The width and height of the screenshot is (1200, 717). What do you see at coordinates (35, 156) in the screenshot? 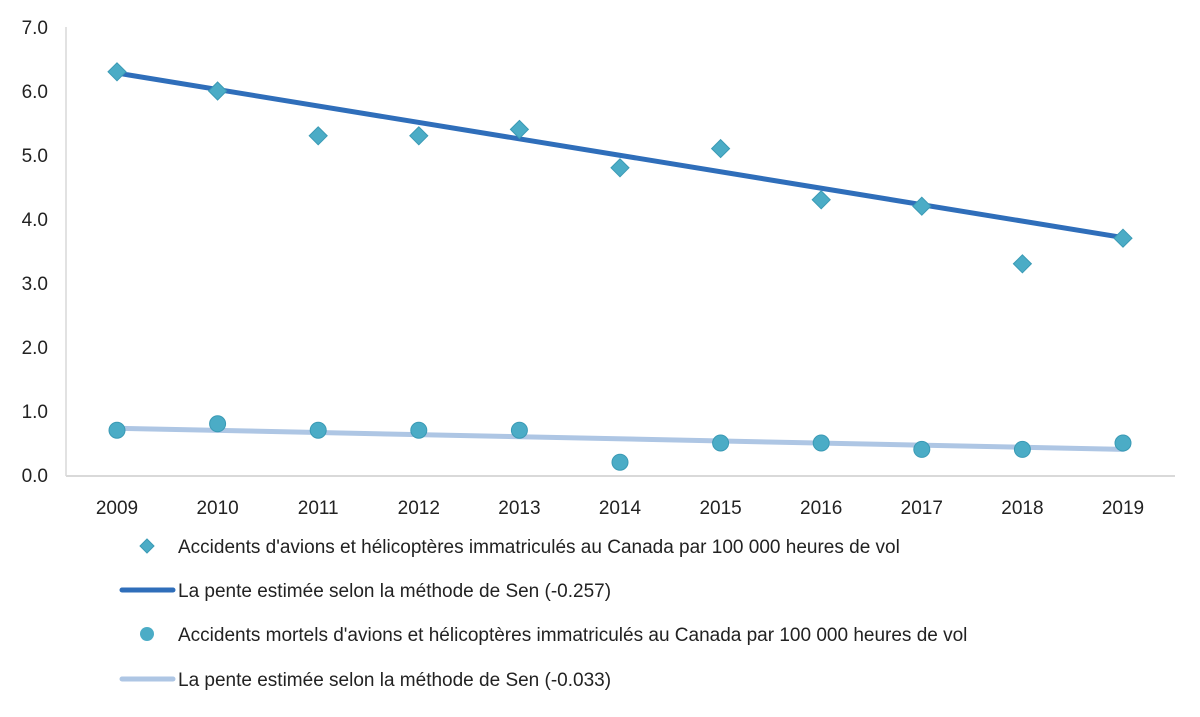
I see `y-tick-label: 5.0` at bounding box center [35, 156].